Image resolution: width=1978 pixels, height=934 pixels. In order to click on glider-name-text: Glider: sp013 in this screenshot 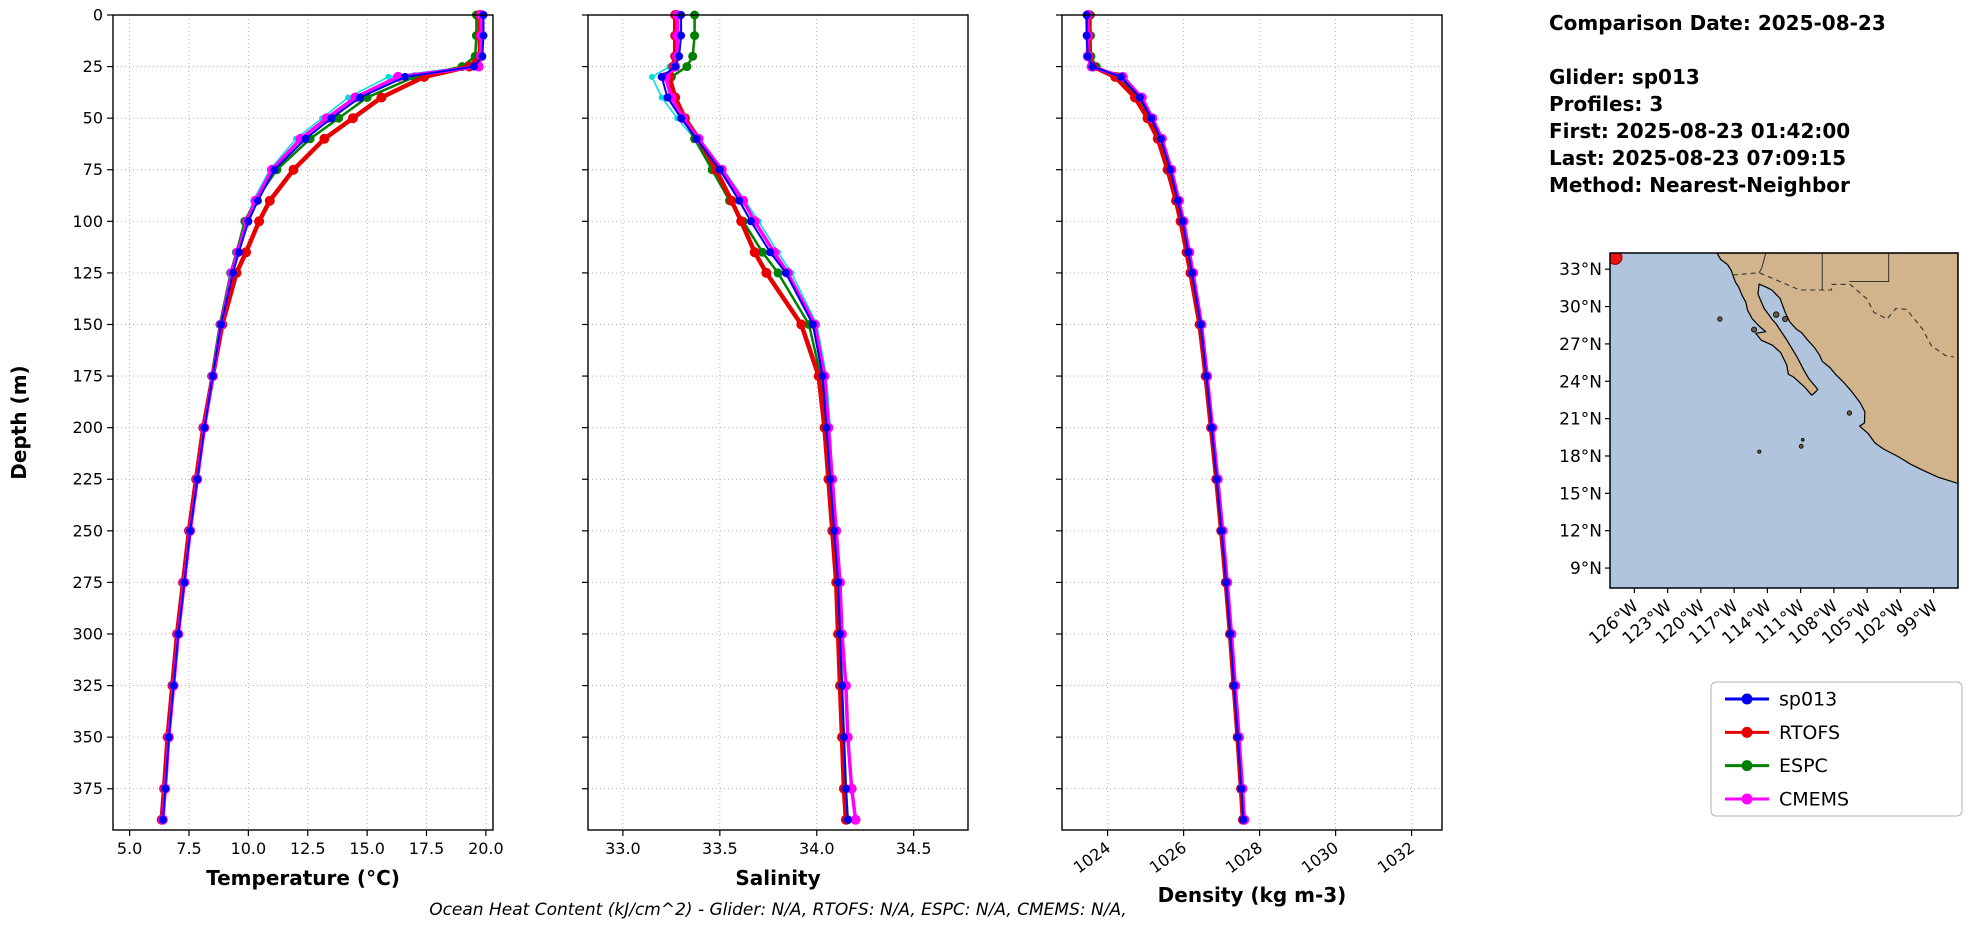, I will do `click(1624, 77)`.